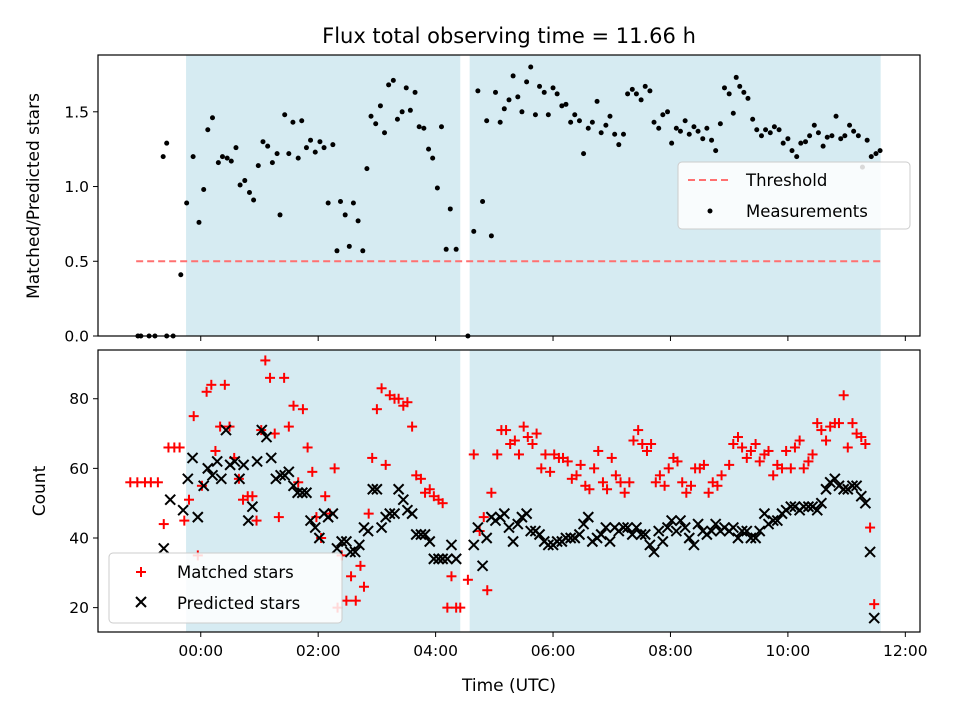  I want to click on x-tick-label: 04:00, so click(435, 651).